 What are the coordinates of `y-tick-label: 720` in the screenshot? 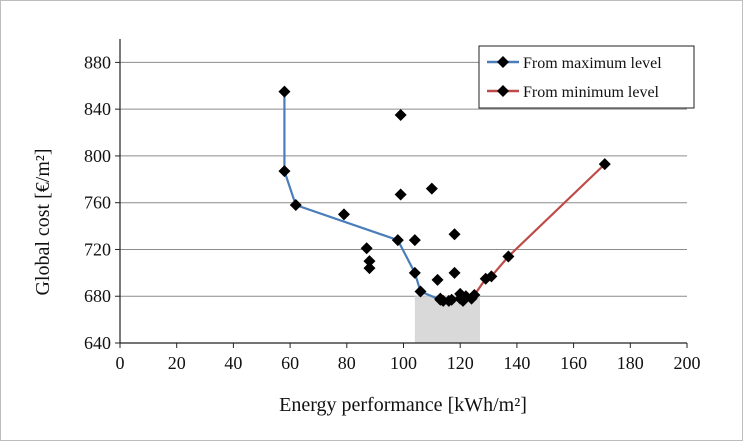 It's located at (97, 249).